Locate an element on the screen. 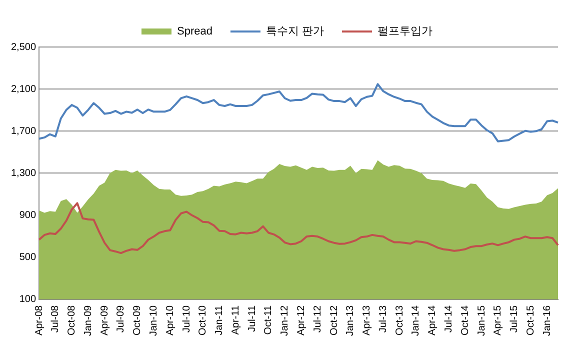 This screenshot has height=346, width=580. x-tick-label: Oct-09 is located at coordinates (138, 320).